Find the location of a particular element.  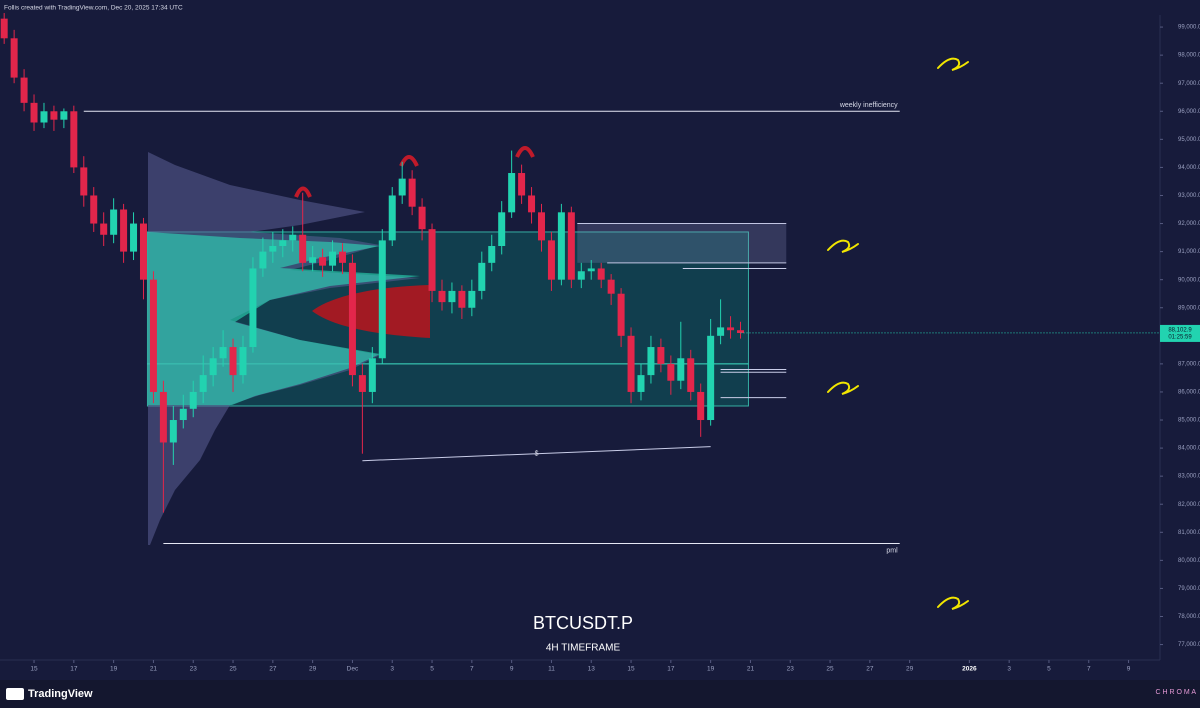

y-tick-label: 95,000.0 is located at coordinates (1189, 140).